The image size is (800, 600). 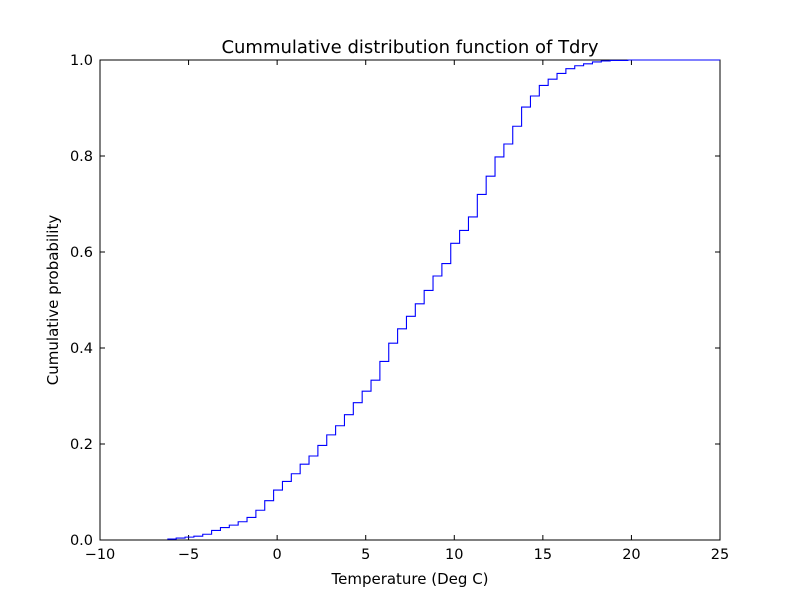 I want to click on x-tick-label: 5, so click(x=365, y=555).